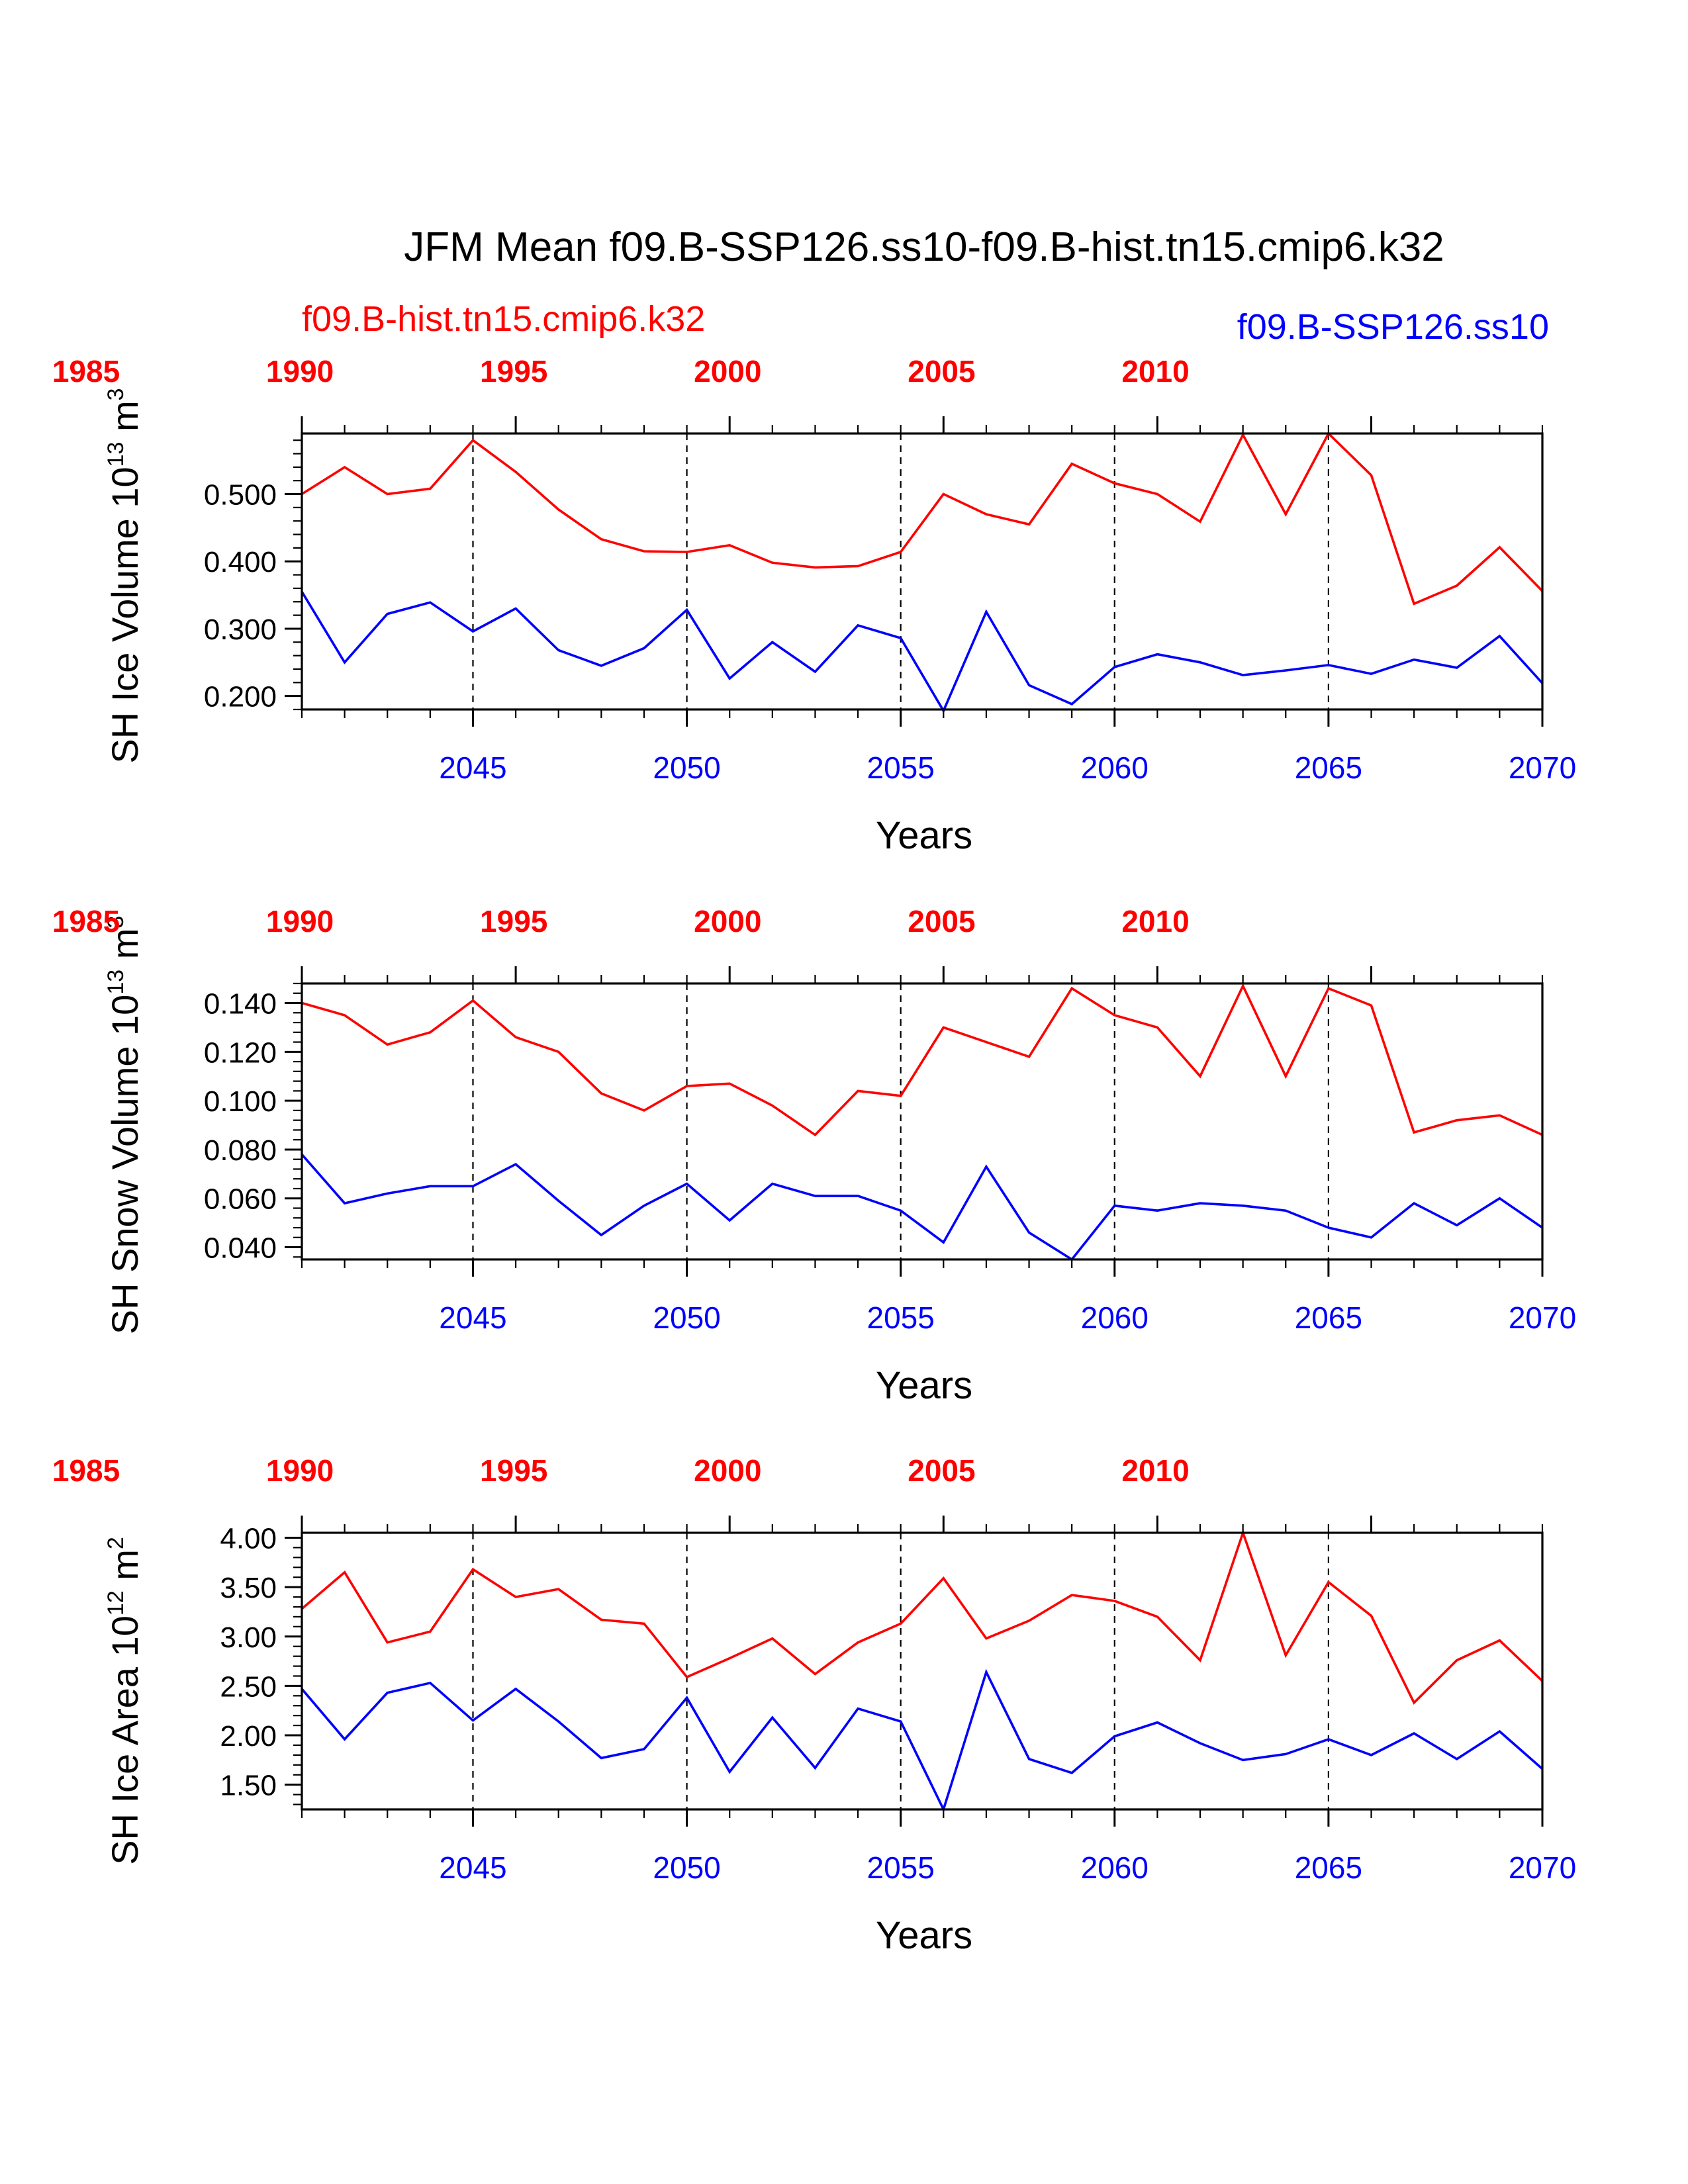 The height and width of the screenshot is (2184, 1688). What do you see at coordinates (248, 1786) in the screenshot?
I see `y-tick-label: 1.50` at bounding box center [248, 1786].